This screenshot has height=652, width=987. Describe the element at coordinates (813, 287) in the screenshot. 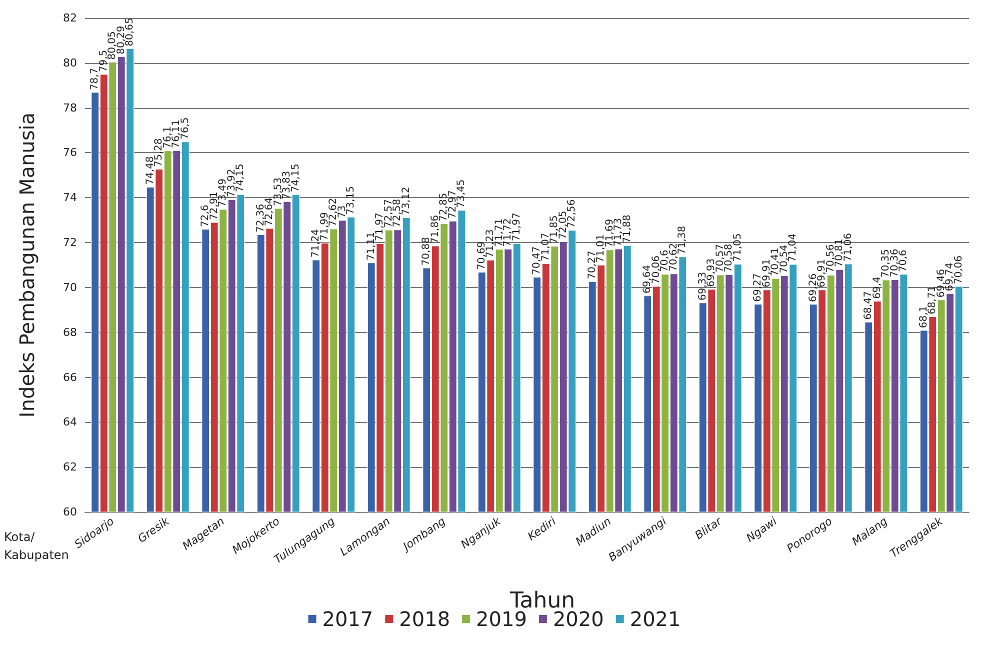

I see `data-label: 69,26` at that location.